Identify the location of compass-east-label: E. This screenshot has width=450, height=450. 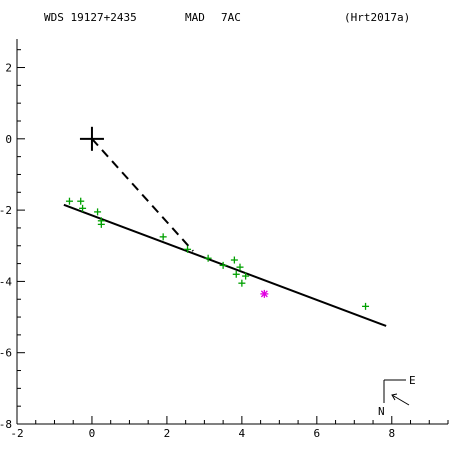
(412, 380).